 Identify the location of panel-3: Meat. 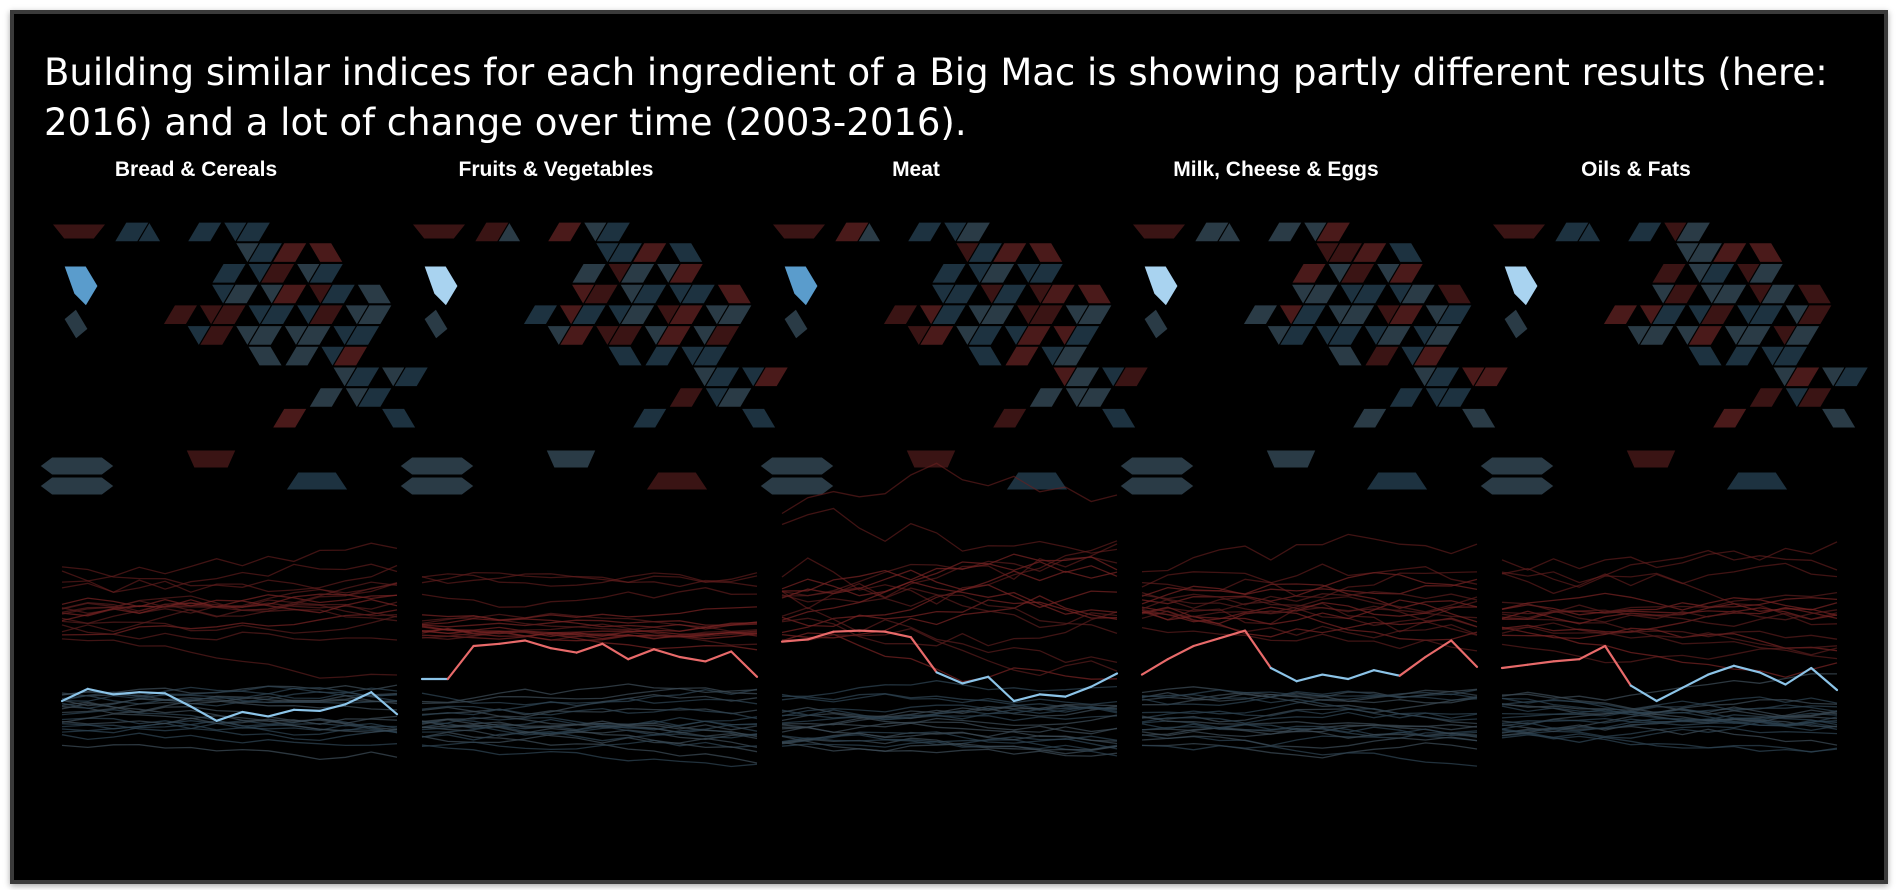
(954, 457).